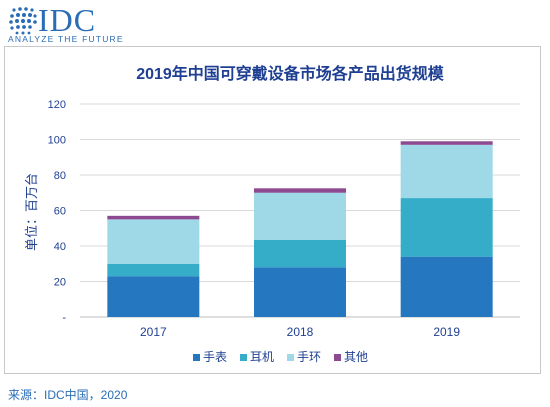  I want to click on x-tick-label: 2017, so click(153, 332).